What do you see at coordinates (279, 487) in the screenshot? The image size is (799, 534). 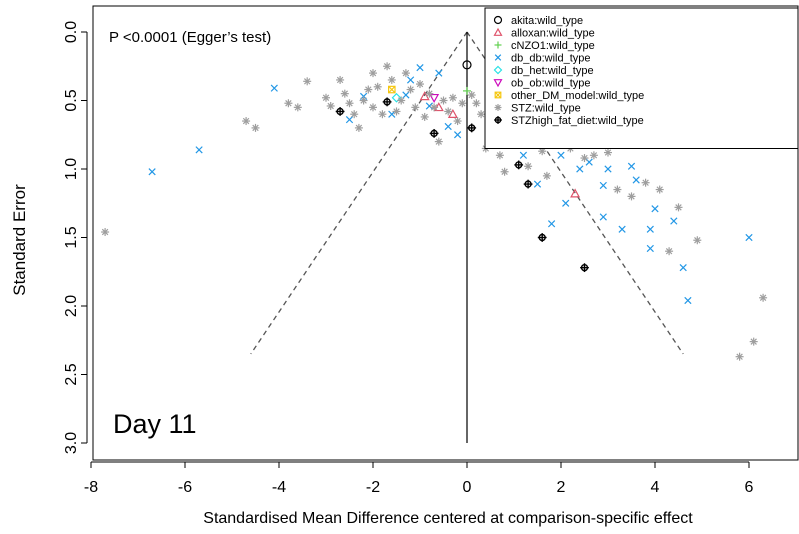 I see `x-tick-label-2: -4` at bounding box center [279, 487].